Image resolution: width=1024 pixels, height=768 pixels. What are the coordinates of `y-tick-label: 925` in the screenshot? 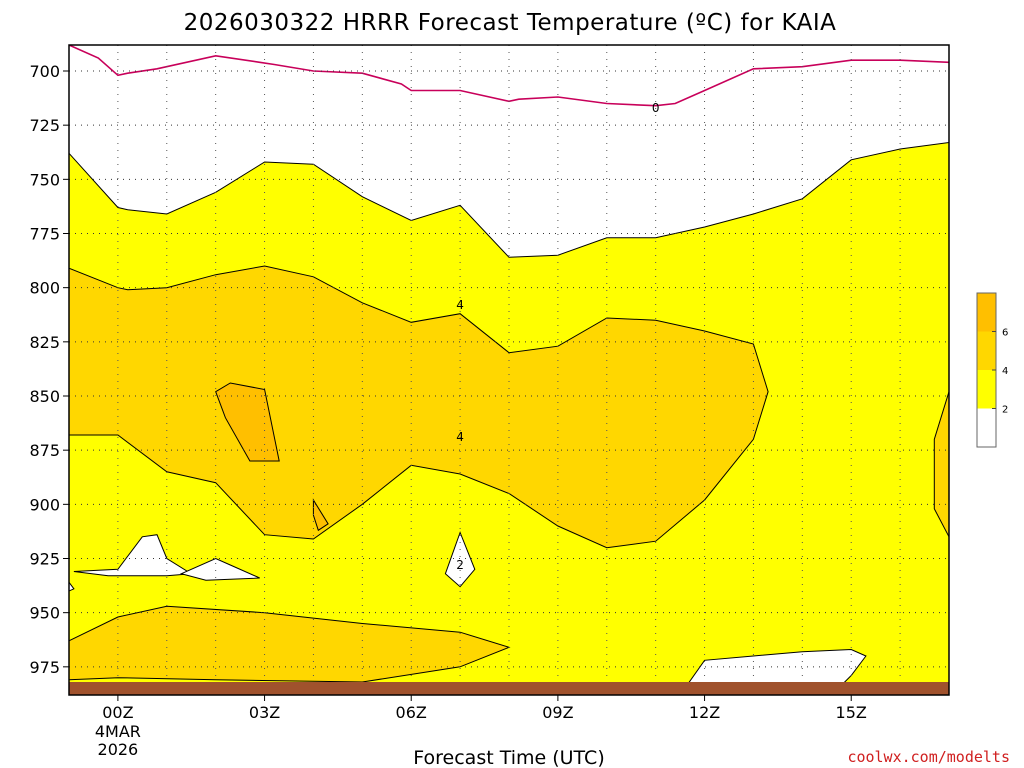 It's located at (44, 559).